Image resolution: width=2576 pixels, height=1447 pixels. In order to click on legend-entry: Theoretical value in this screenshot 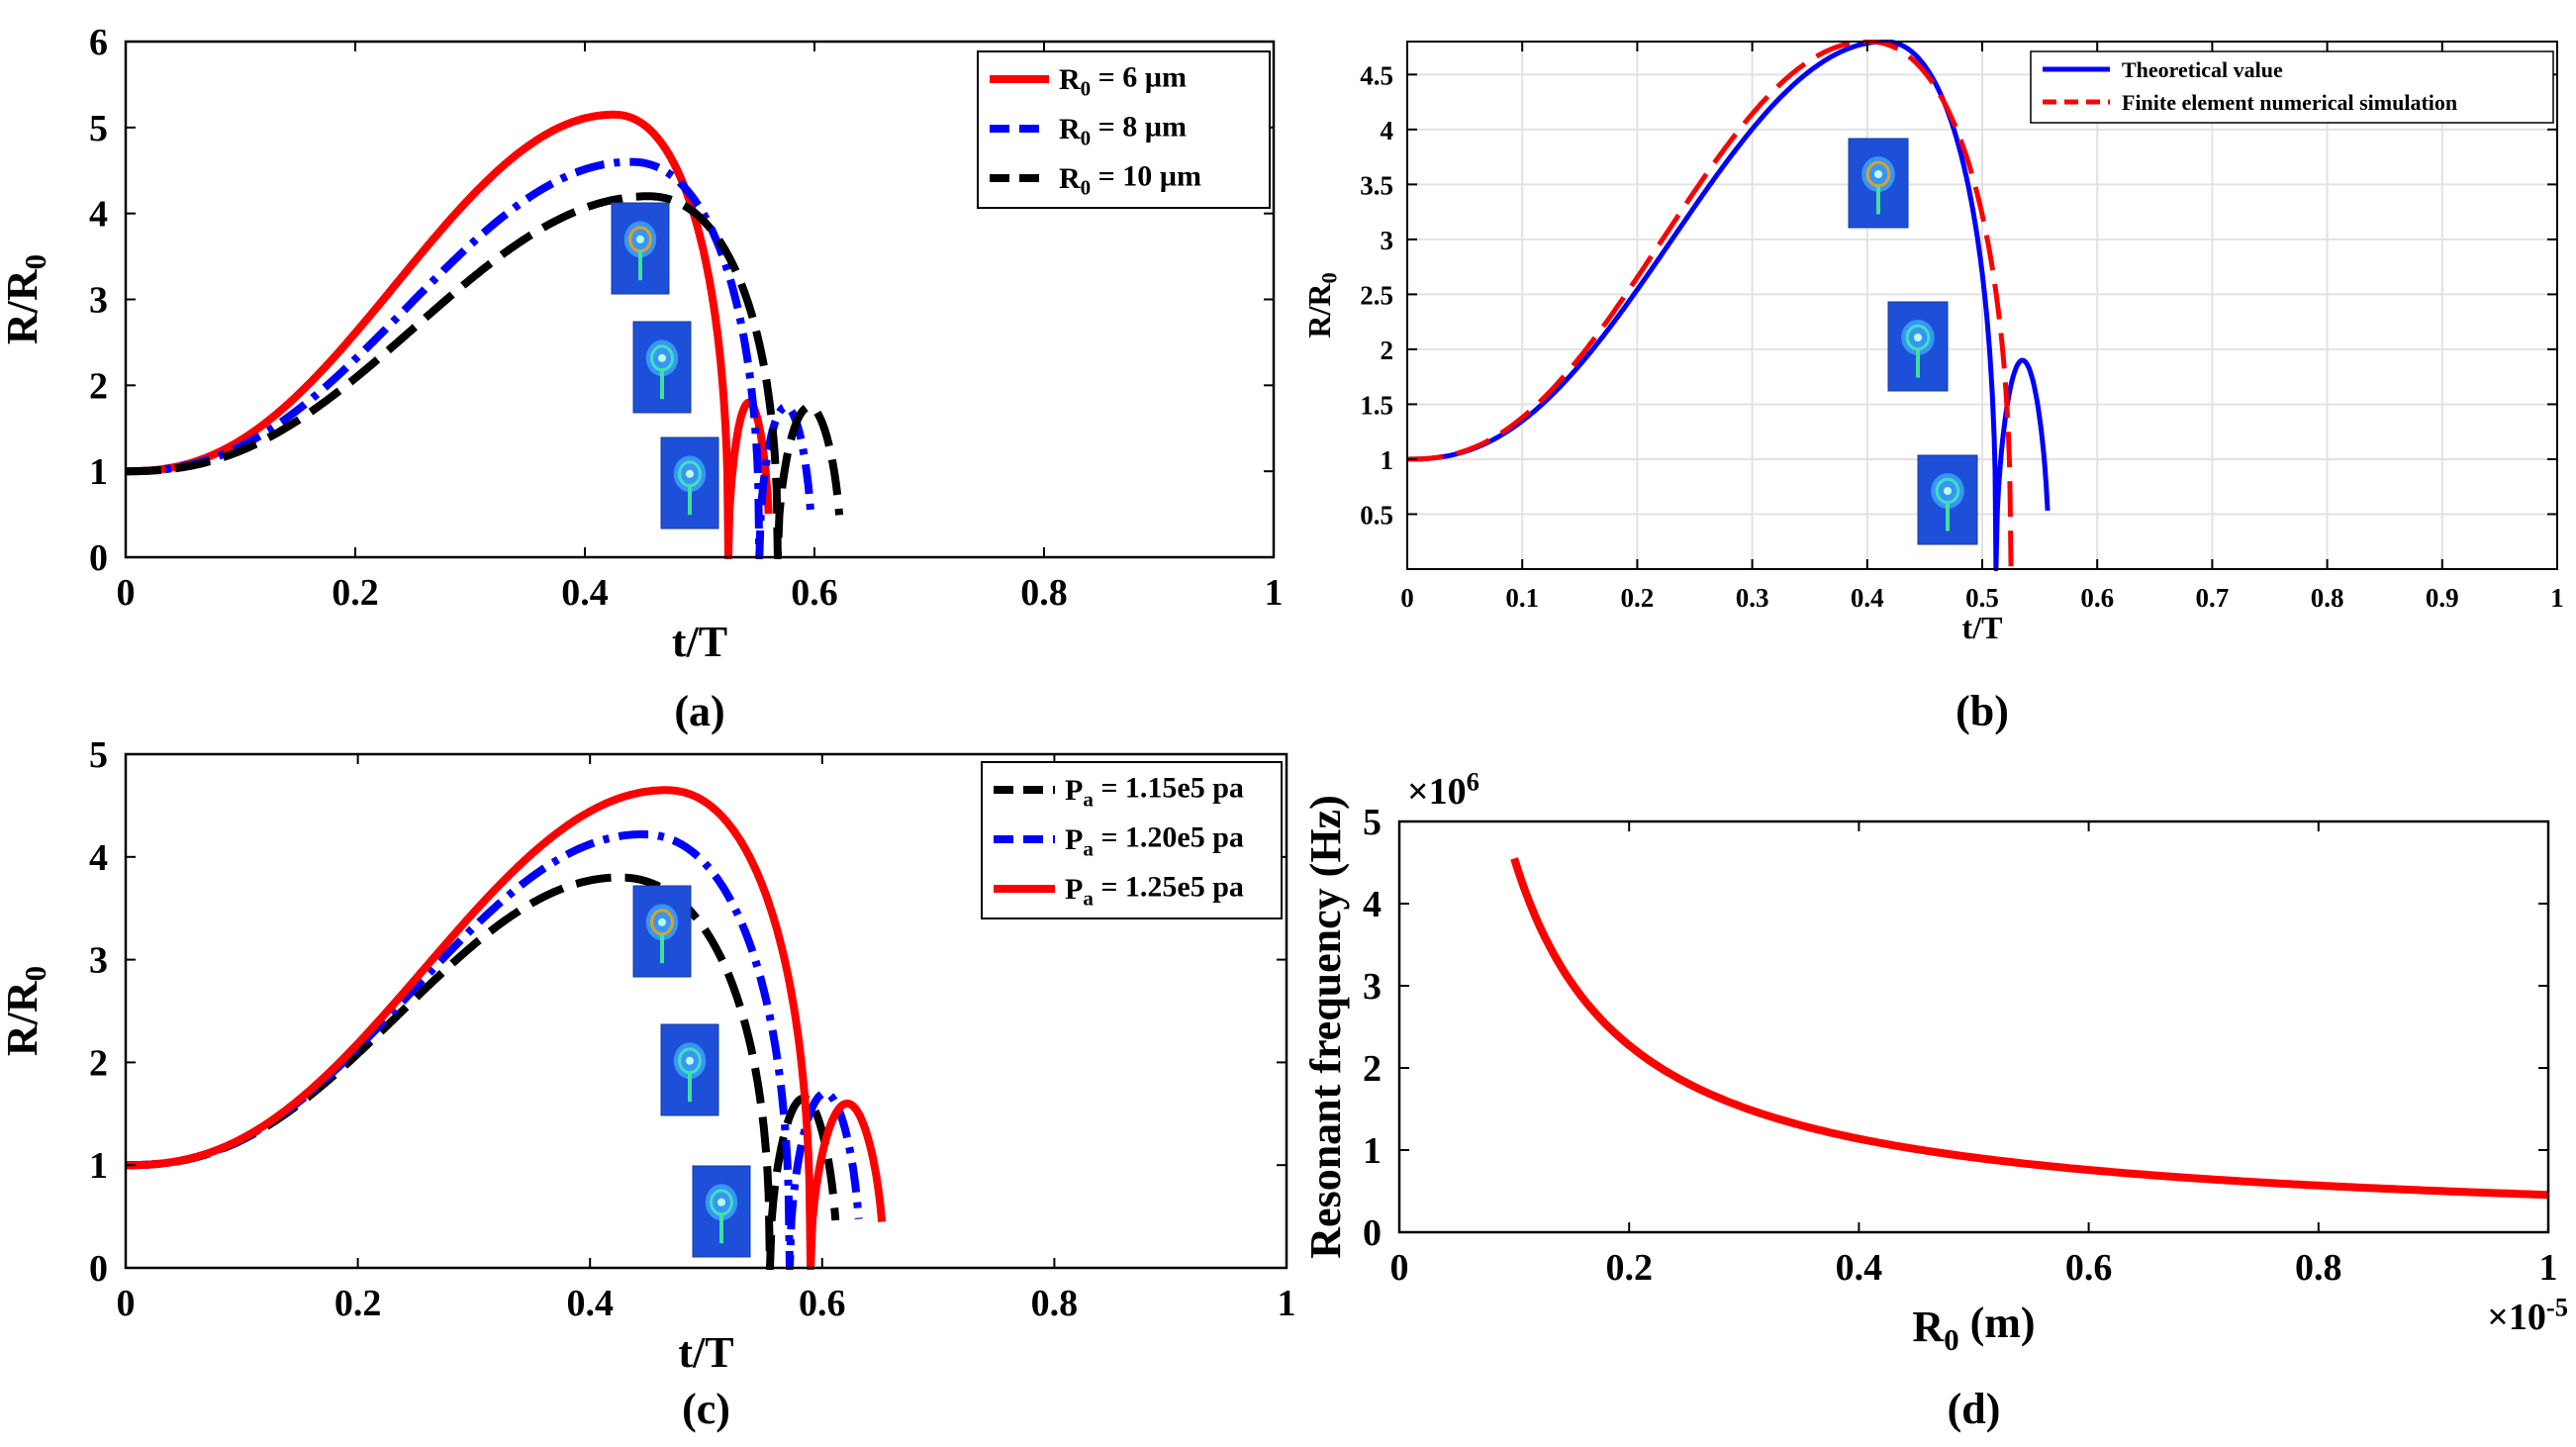, I will do `click(2202, 69)`.